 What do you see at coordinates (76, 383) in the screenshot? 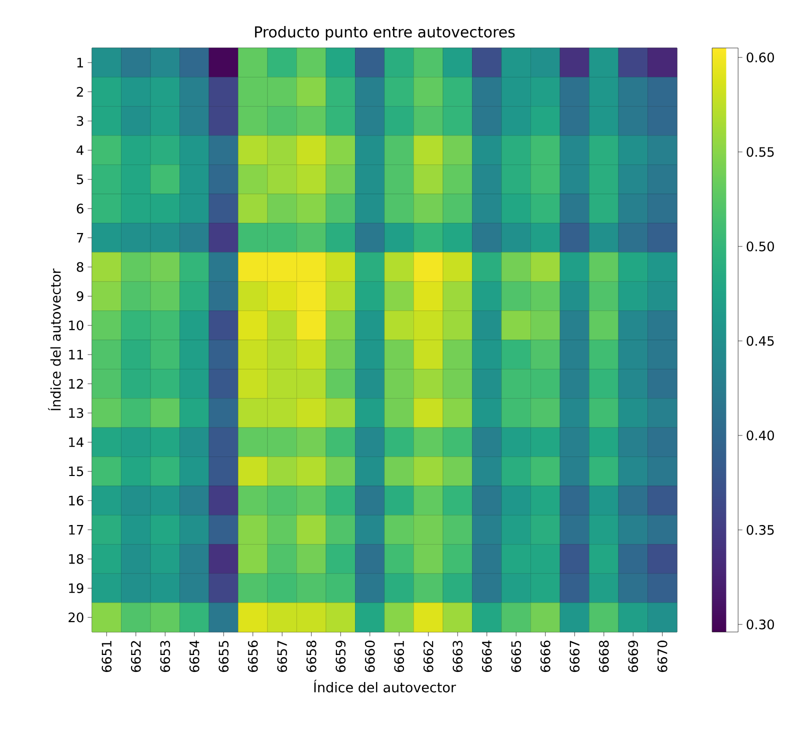
I see `y-tick-label: 12` at bounding box center [76, 383].